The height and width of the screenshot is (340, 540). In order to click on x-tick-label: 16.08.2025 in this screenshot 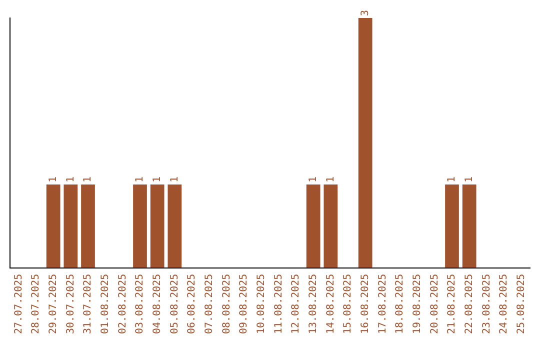, I will do `click(365, 304)`.